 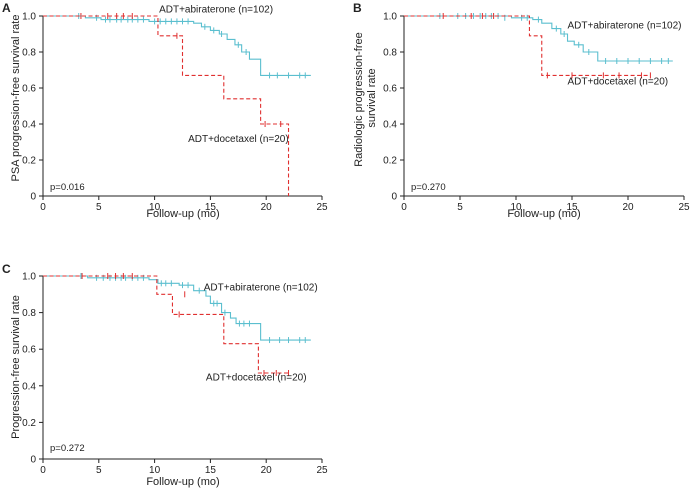 What do you see at coordinates (6, 269) in the screenshot?
I see `panel-c-letter: C` at bounding box center [6, 269].